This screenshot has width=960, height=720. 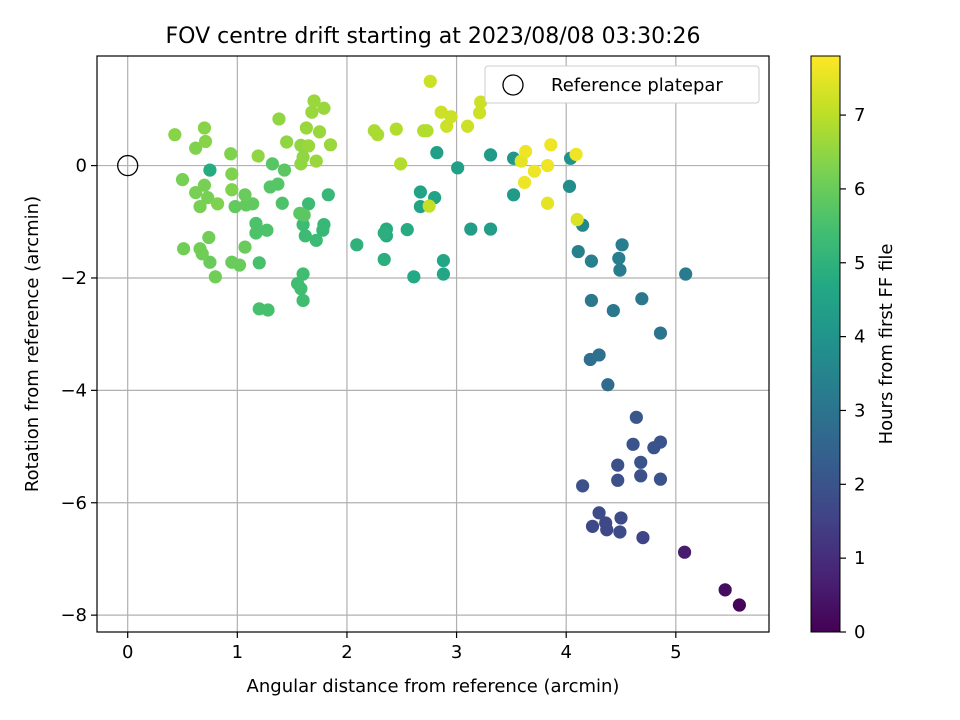 I want to click on y-axis-label: Rotation from reference (arcmin), so click(x=32, y=344).